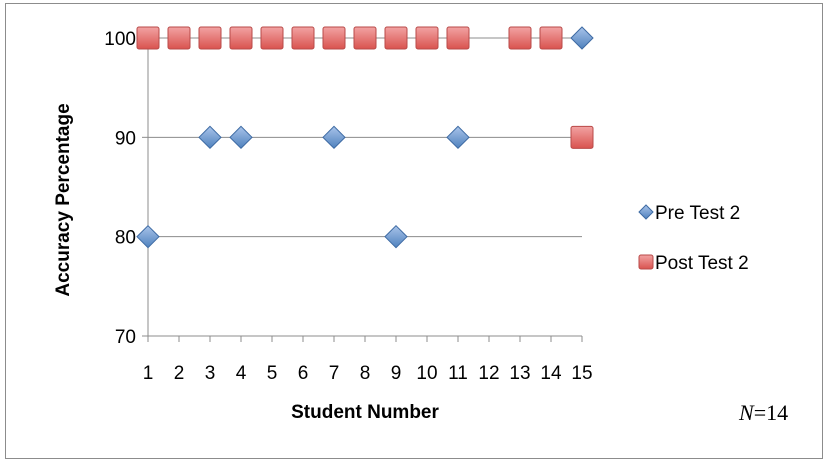  I want to click on x-tick-label-11: 11, so click(458, 373).